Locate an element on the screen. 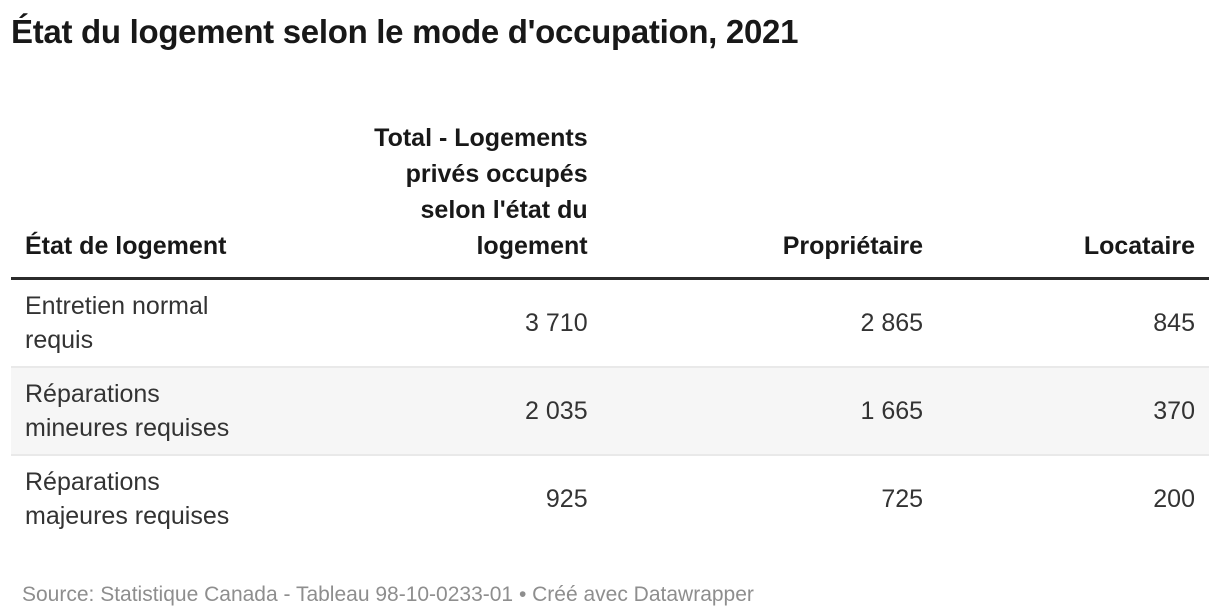  column-header-proprietaire: Propriétaire is located at coordinates (769, 189).